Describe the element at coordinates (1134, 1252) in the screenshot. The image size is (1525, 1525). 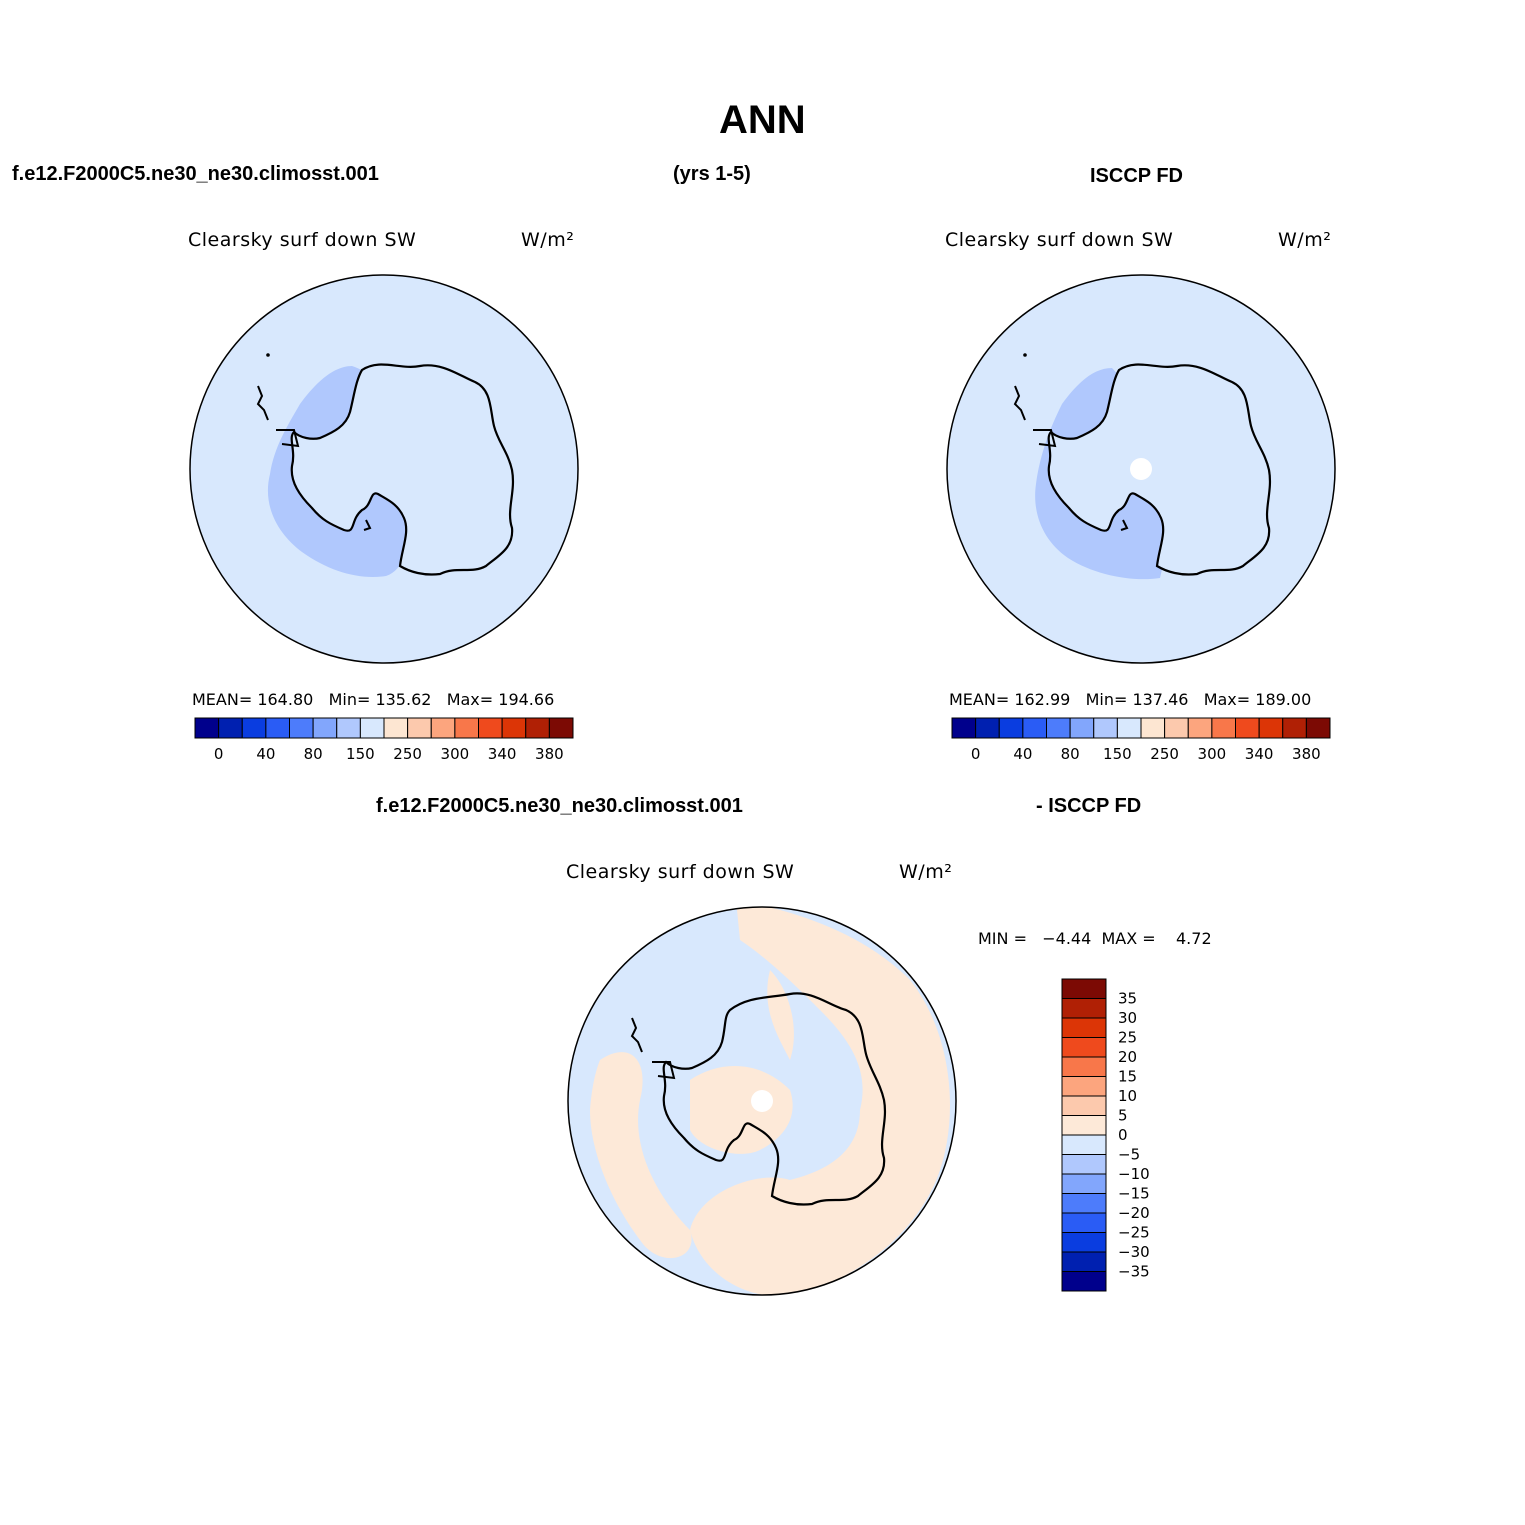
I see `colorbar-tick-label: −30` at that location.